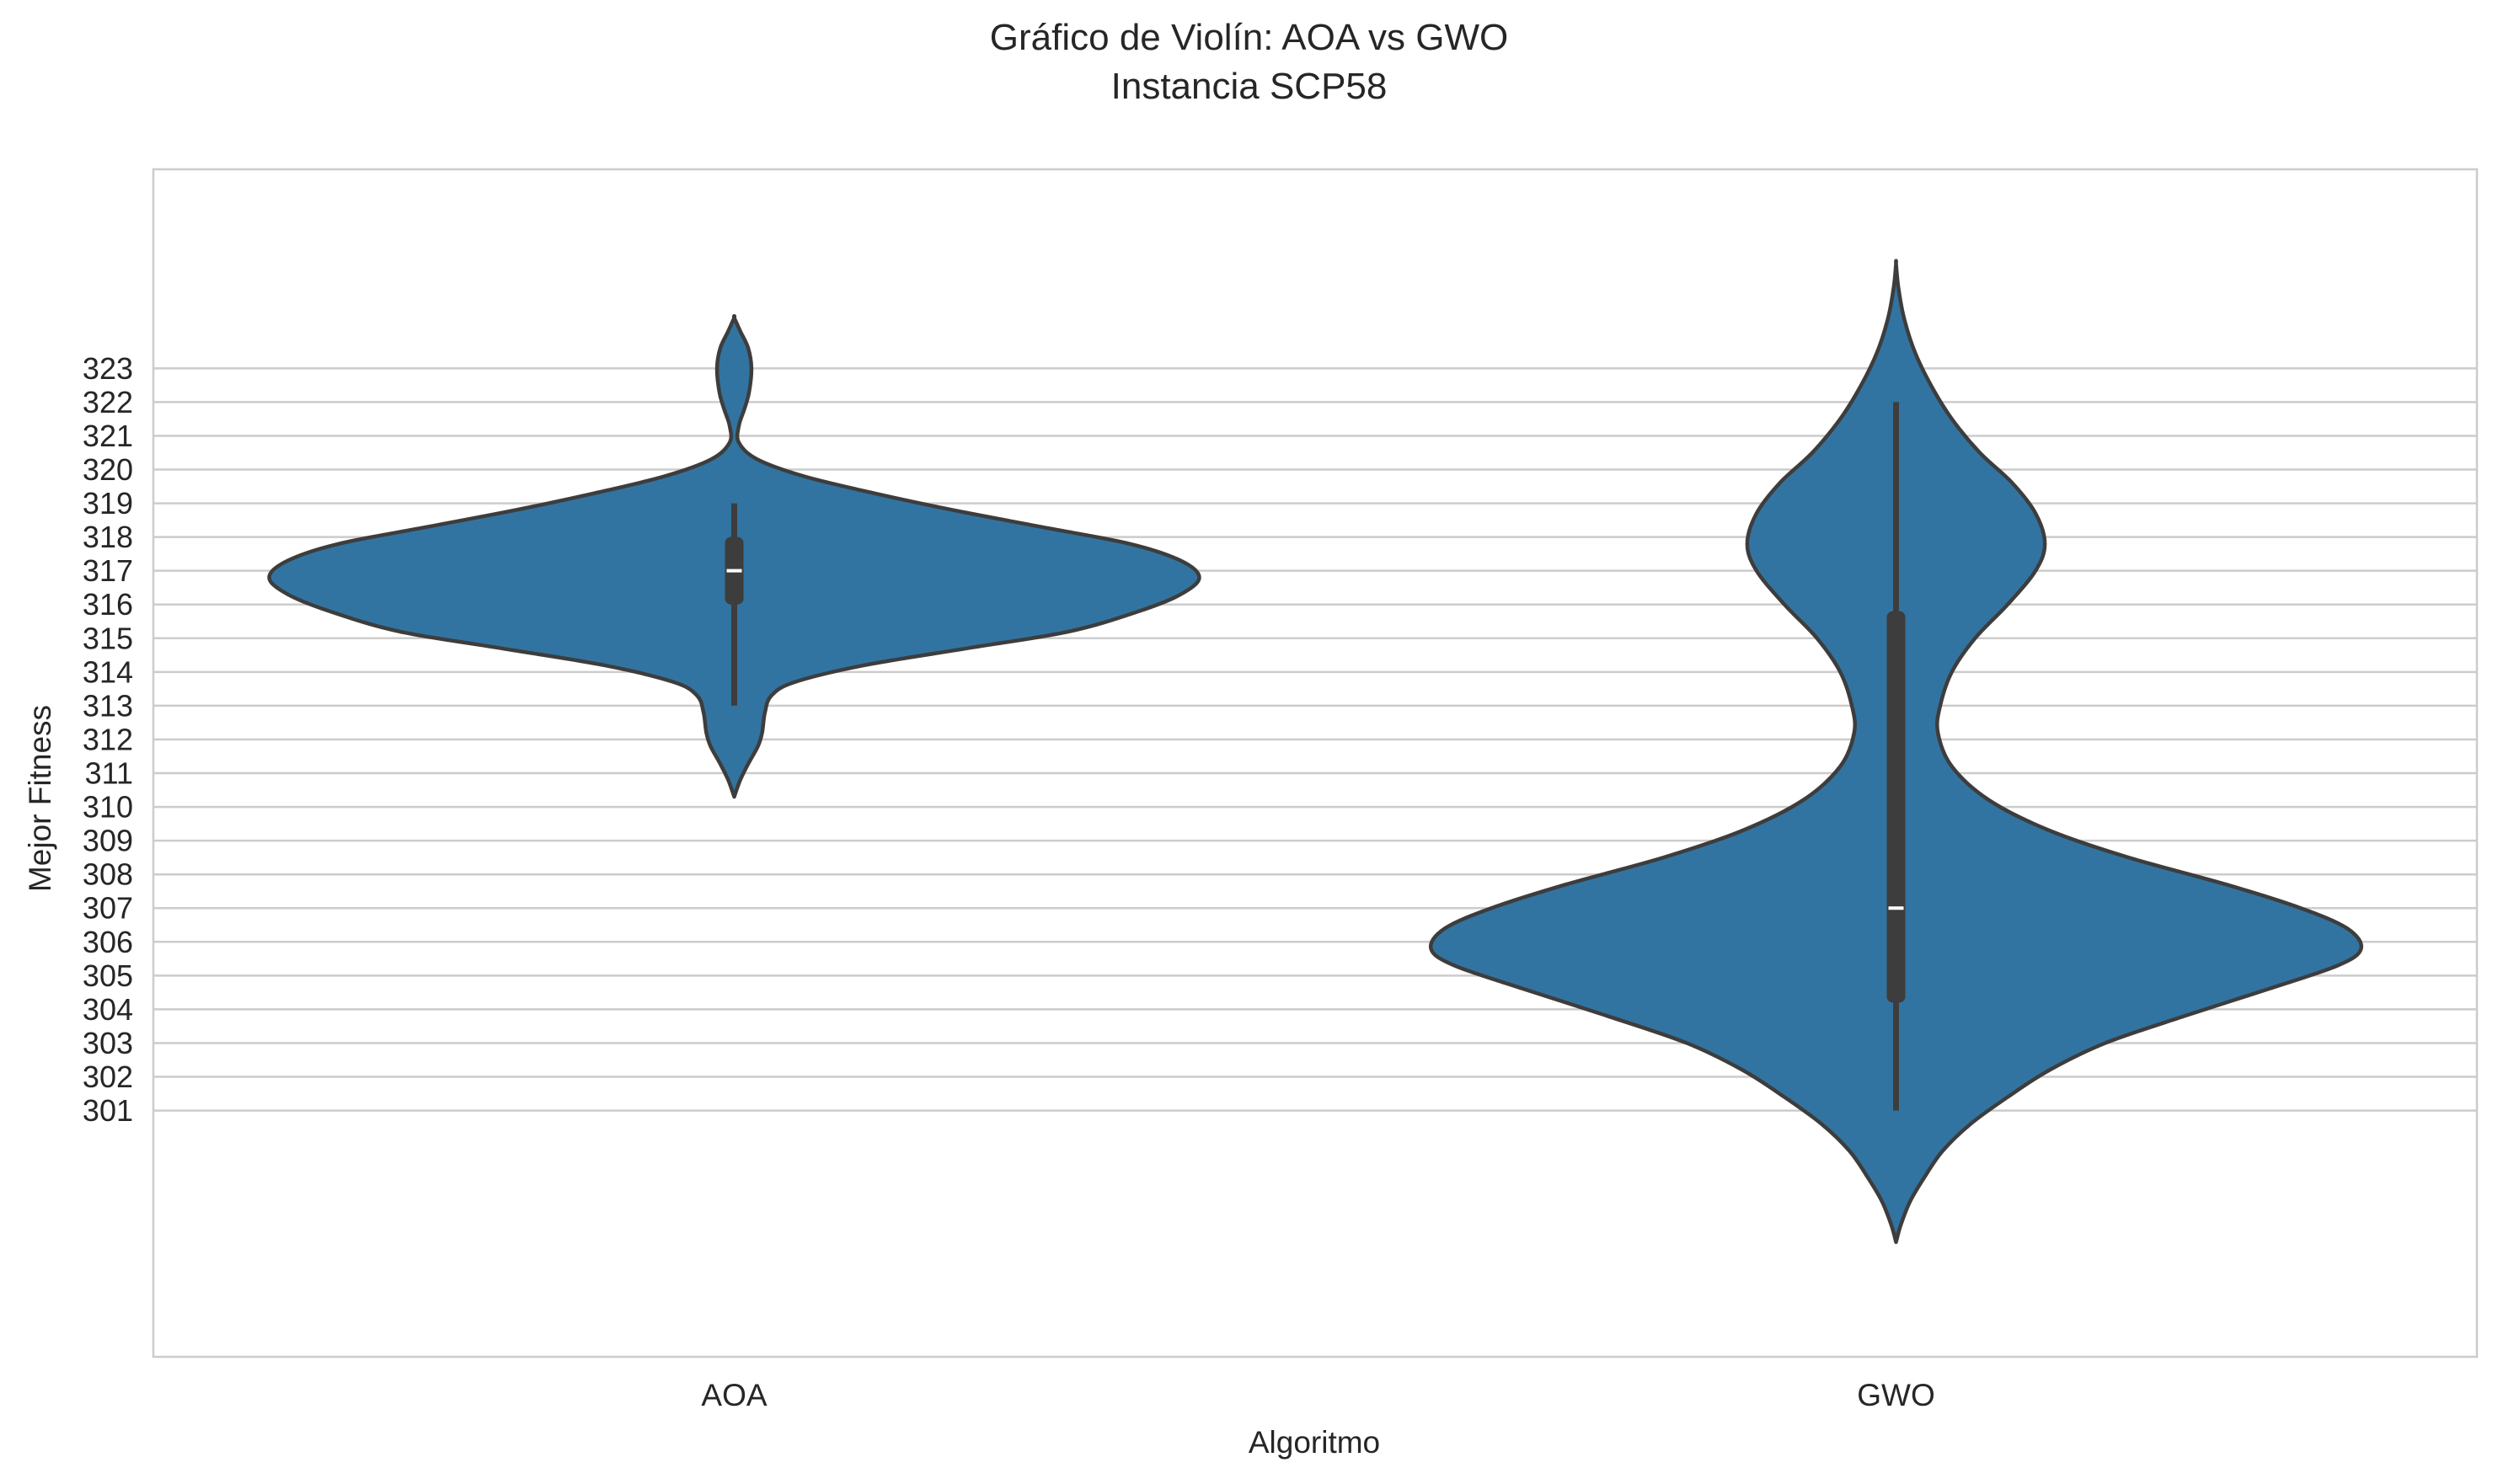 Image resolution: width=2498 pixels, height=1484 pixels. What do you see at coordinates (108, 739) in the screenshot?
I see `y-tick-label: 312` at bounding box center [108, 739].